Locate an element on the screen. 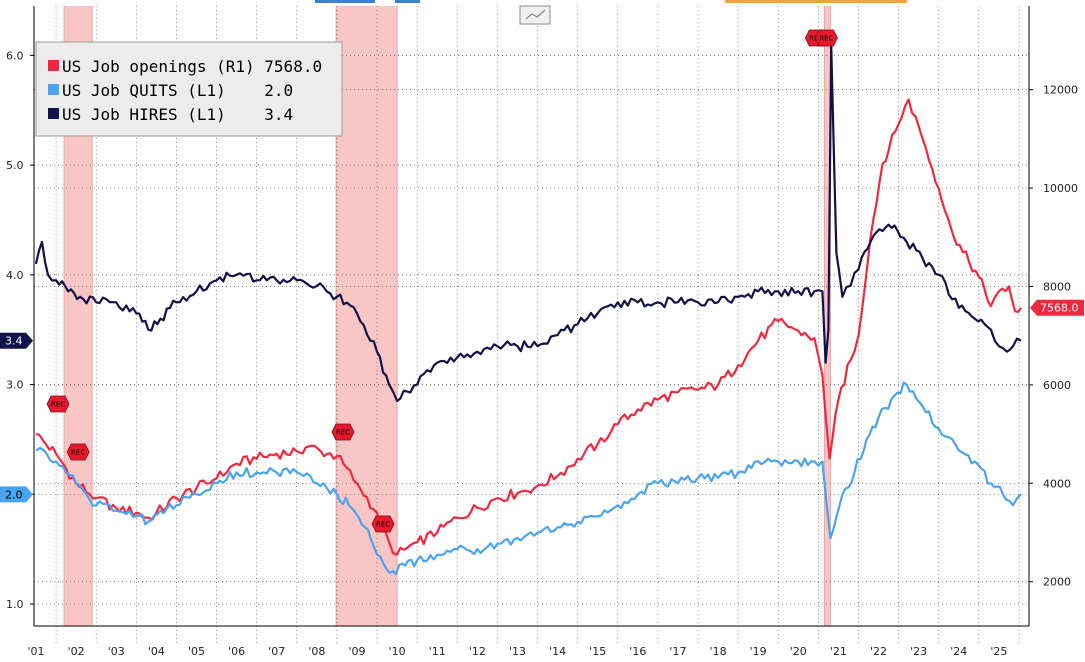  x-tick-label: '16 is located at coordinates (637, 651).